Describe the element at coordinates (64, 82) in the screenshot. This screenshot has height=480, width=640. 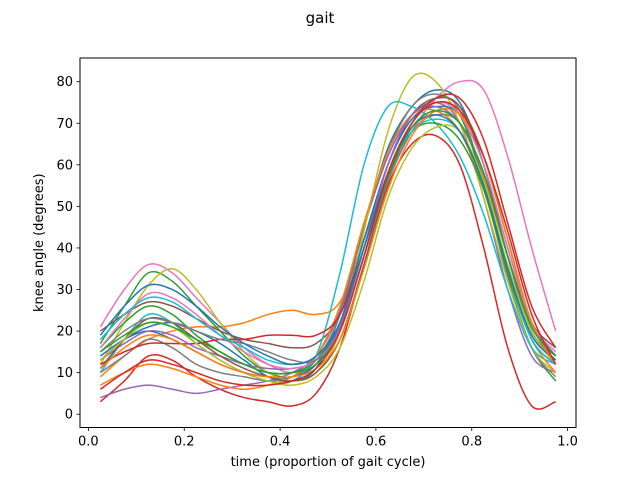
I see `y-tick-label: 80` at that location.